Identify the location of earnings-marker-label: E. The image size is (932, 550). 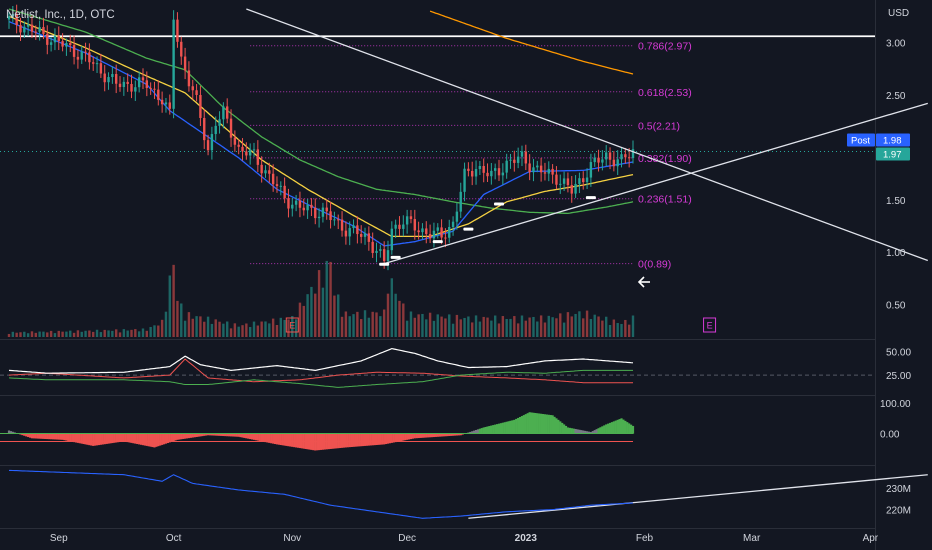
(292, 326).